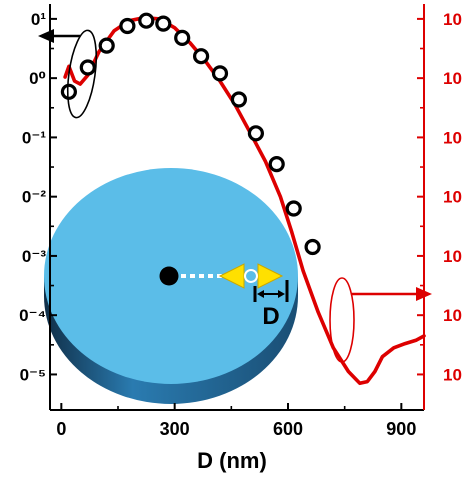 Image resolution: width=474 pixels, height=479 pixels. What do you see at coordinates (424, 294) in the screenshot?
I see `right-axis-arrow-icon` at bounding box center [424, 294].